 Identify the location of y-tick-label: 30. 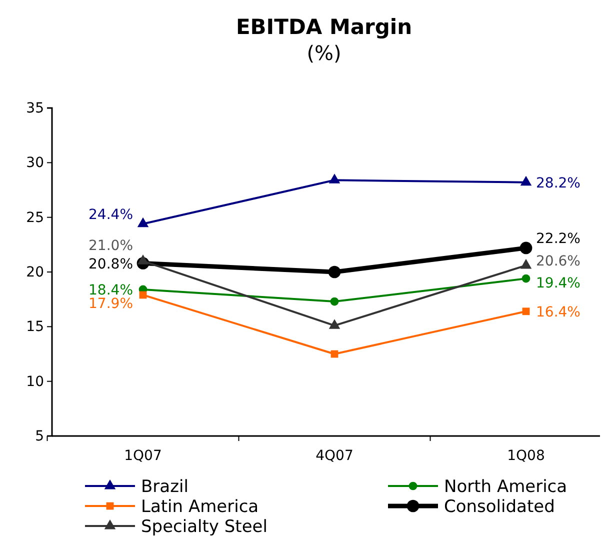
(35, 163).